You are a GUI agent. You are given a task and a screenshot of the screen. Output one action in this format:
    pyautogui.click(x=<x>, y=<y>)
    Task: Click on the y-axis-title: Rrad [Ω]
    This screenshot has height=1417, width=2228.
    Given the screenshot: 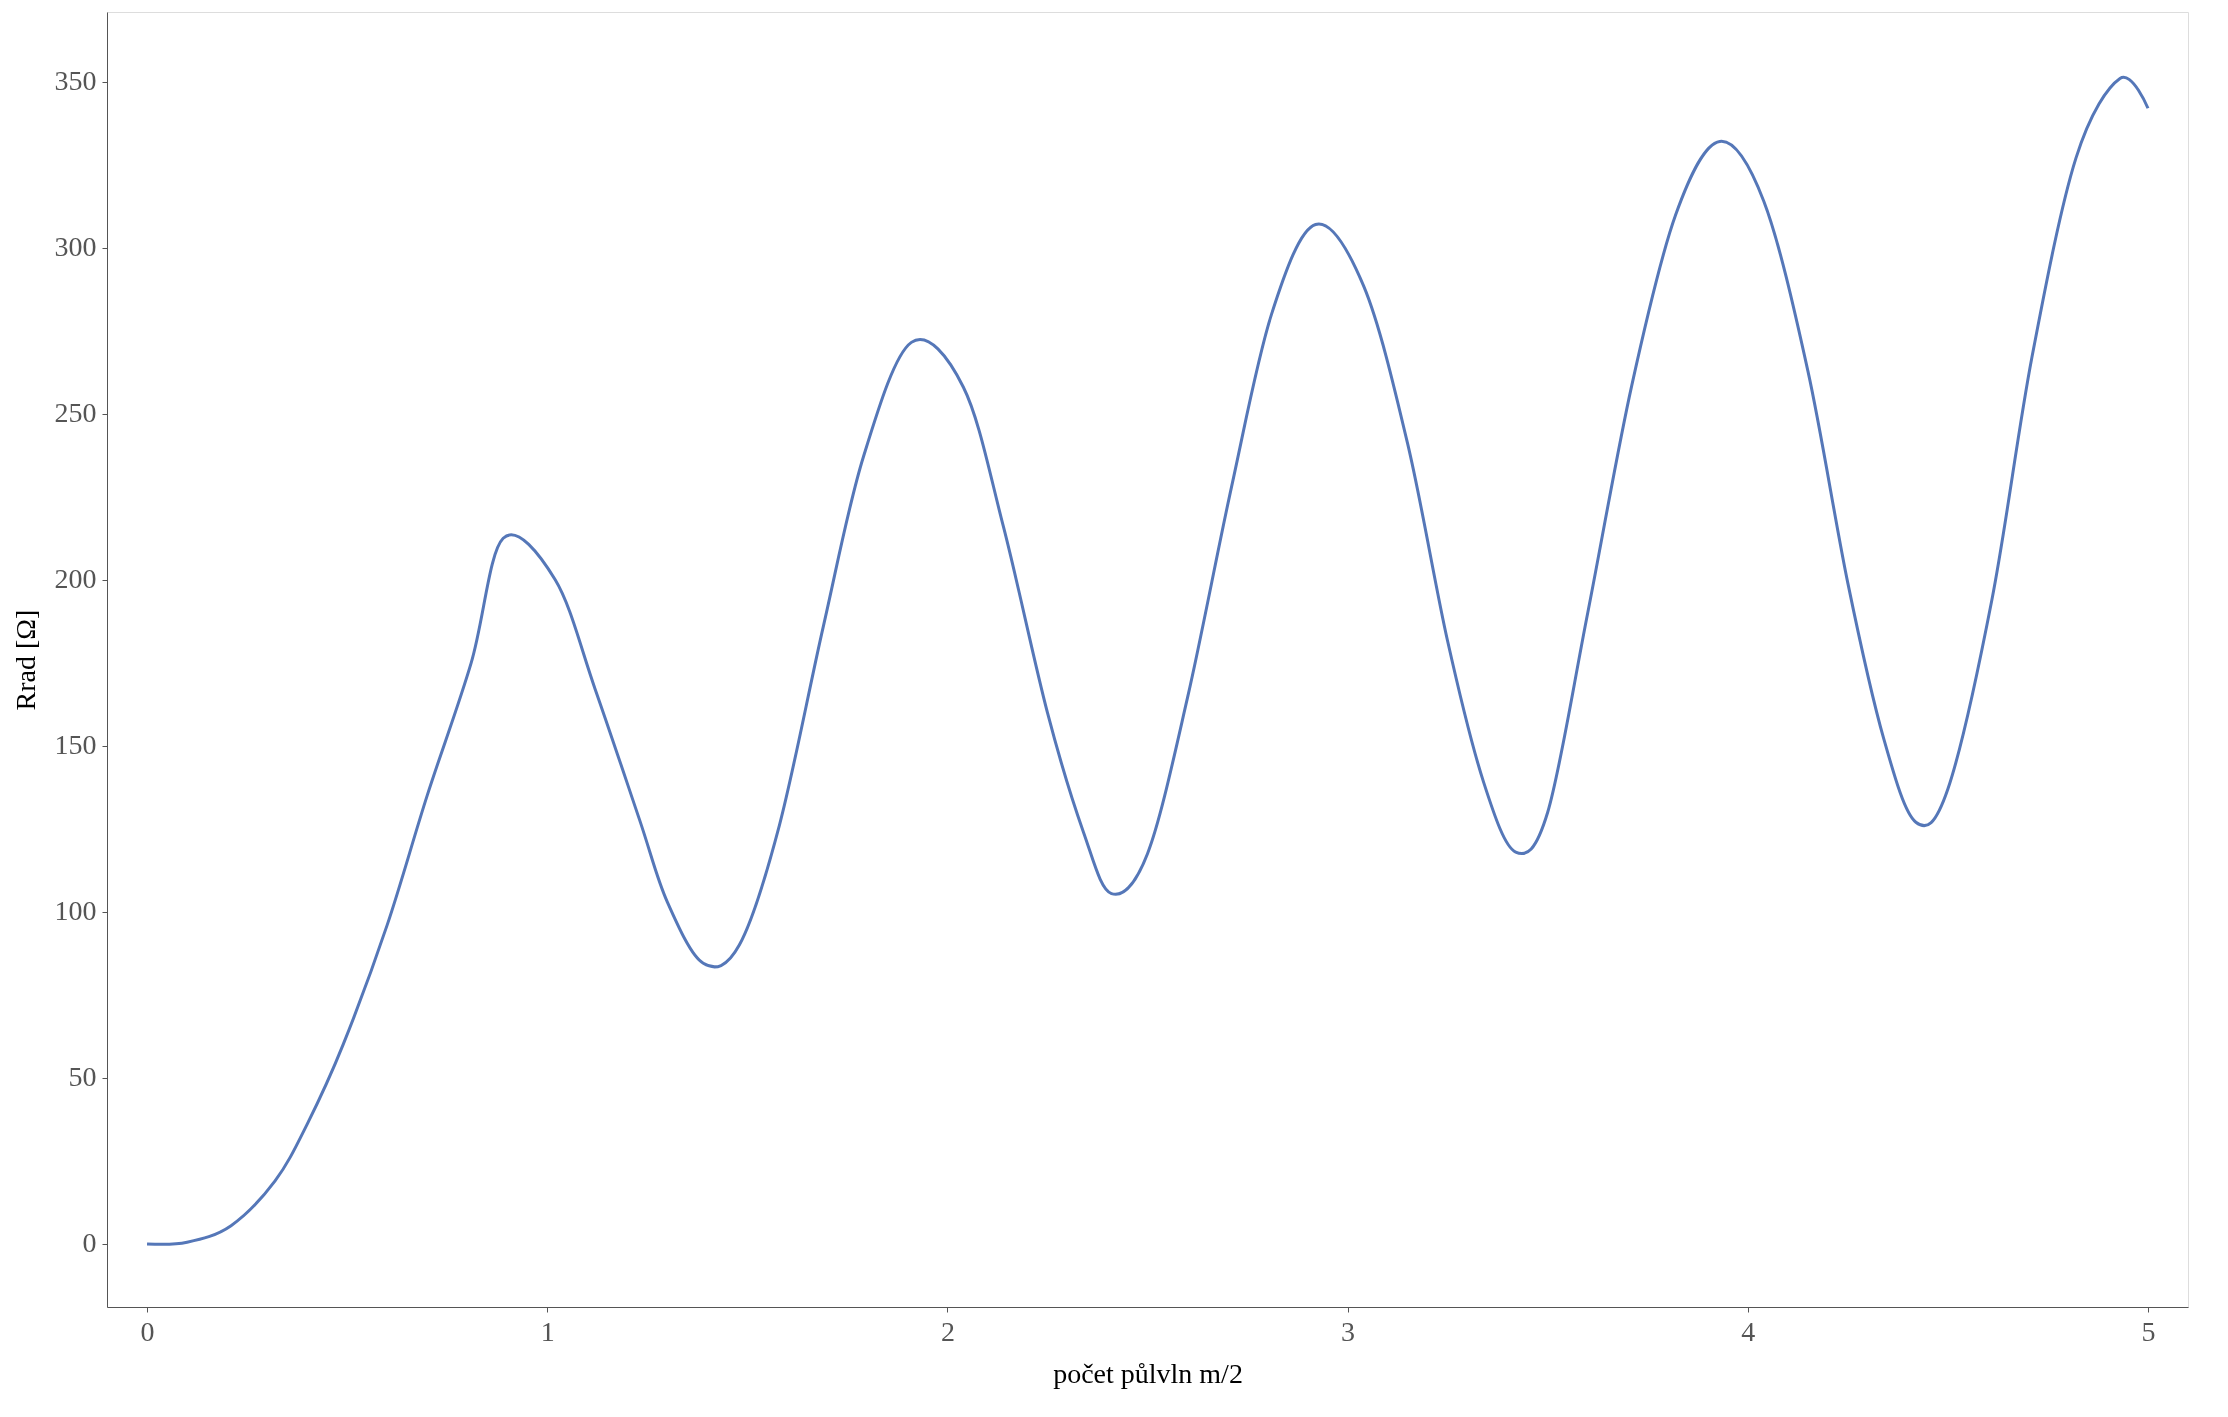 What is the action you would take?
    pyautogui.click(x=25, y=660)
    